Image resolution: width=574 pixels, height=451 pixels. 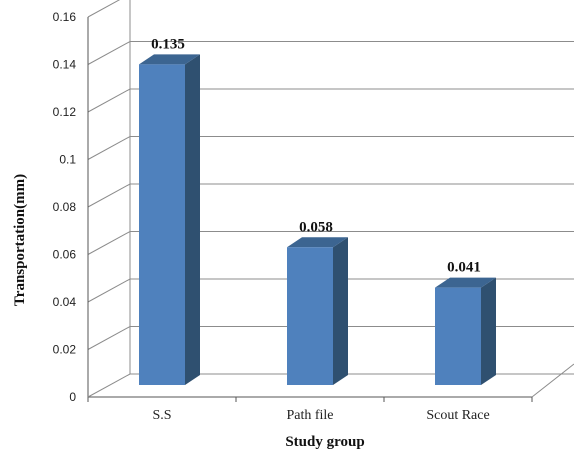 What do you see at coordinates (65, 112) in the screenshot?
I see `y-tick-label: 0.12` at bounding box center [65, 112].